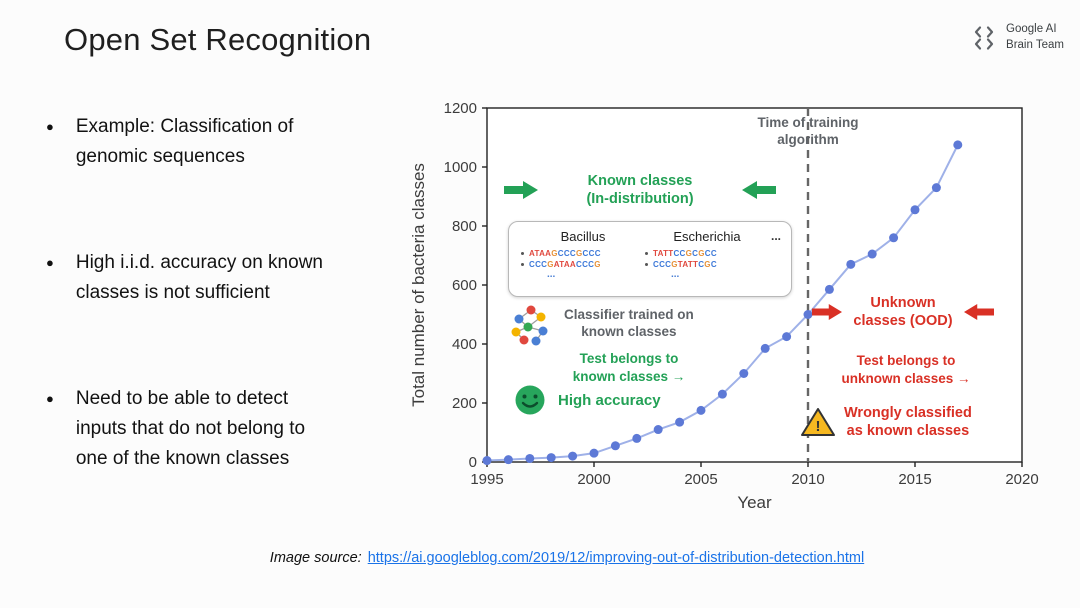 The height and width of the screenshot is (608, 1080). Describe the element at coordinates (908, 413) in the screenshot. I see `wrongly-classified-line1: Wrongly classified` at that location.